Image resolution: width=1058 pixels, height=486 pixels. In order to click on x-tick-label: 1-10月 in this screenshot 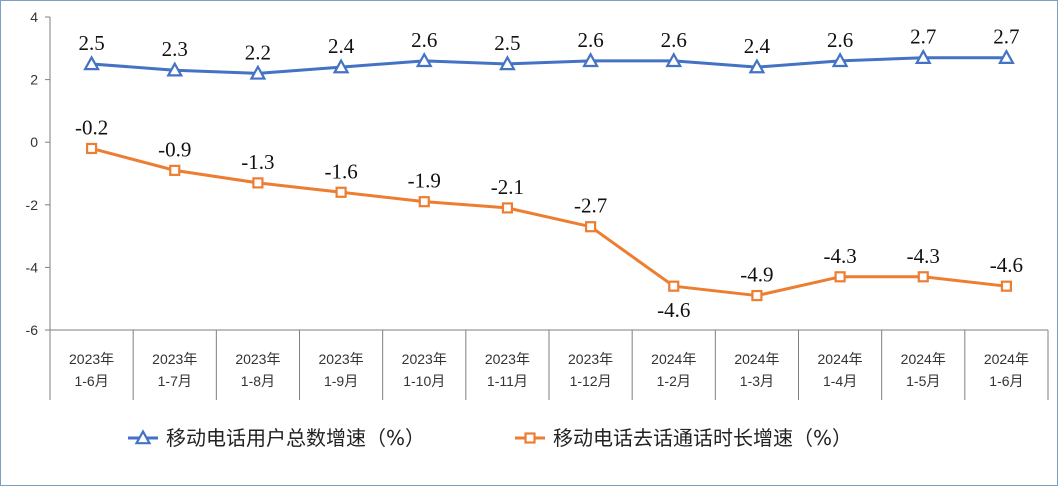, I will do `click(424, 381)`.